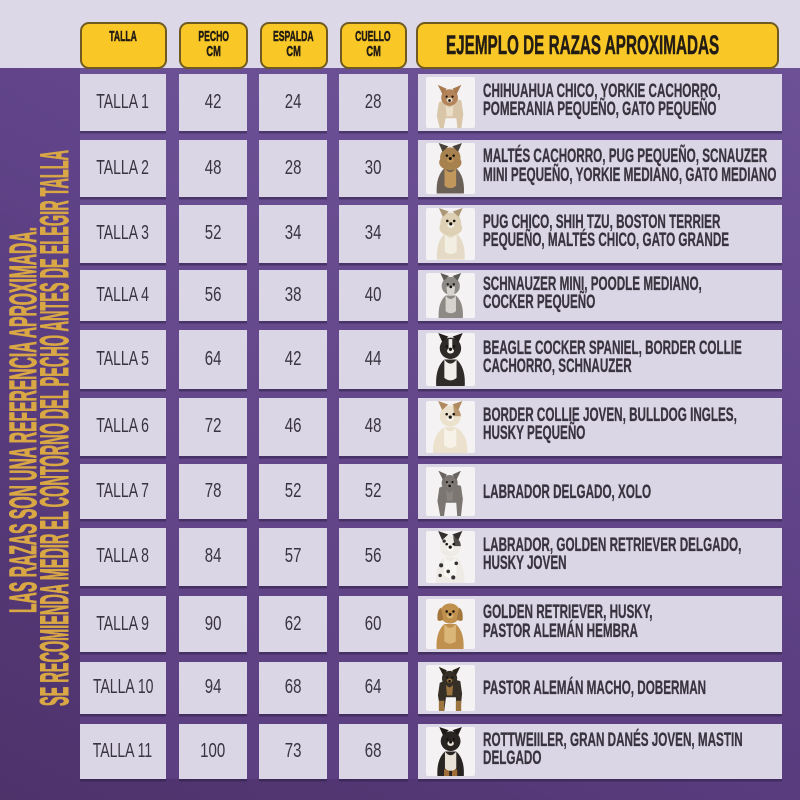 The height and width of the screenshot is (800, 800). What do you see at coordinates (24, 420) in the screenshot?
I see `svg-text:LAS RAZAS SON UNA REFERENCIA A: LAS RAZAS SON UNA REFERENCIA APROXIMADA.` at bounding box center [24, 420].